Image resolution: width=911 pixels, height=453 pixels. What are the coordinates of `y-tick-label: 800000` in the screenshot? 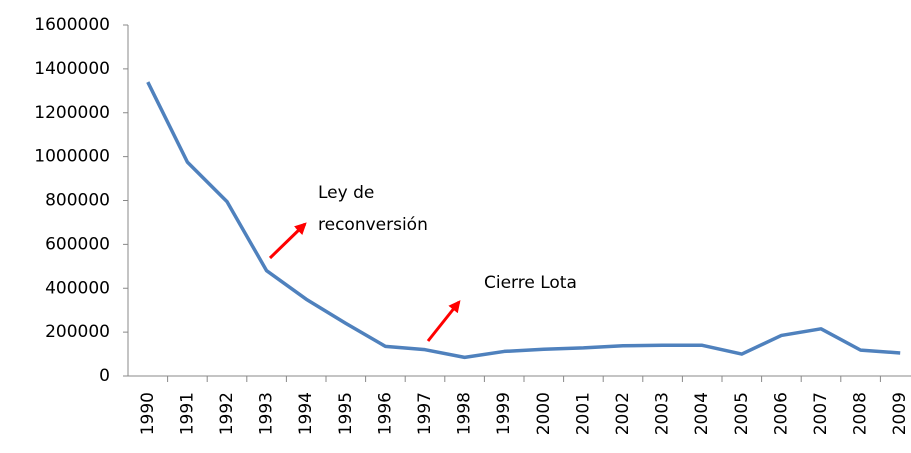 It's located at (77, 201).